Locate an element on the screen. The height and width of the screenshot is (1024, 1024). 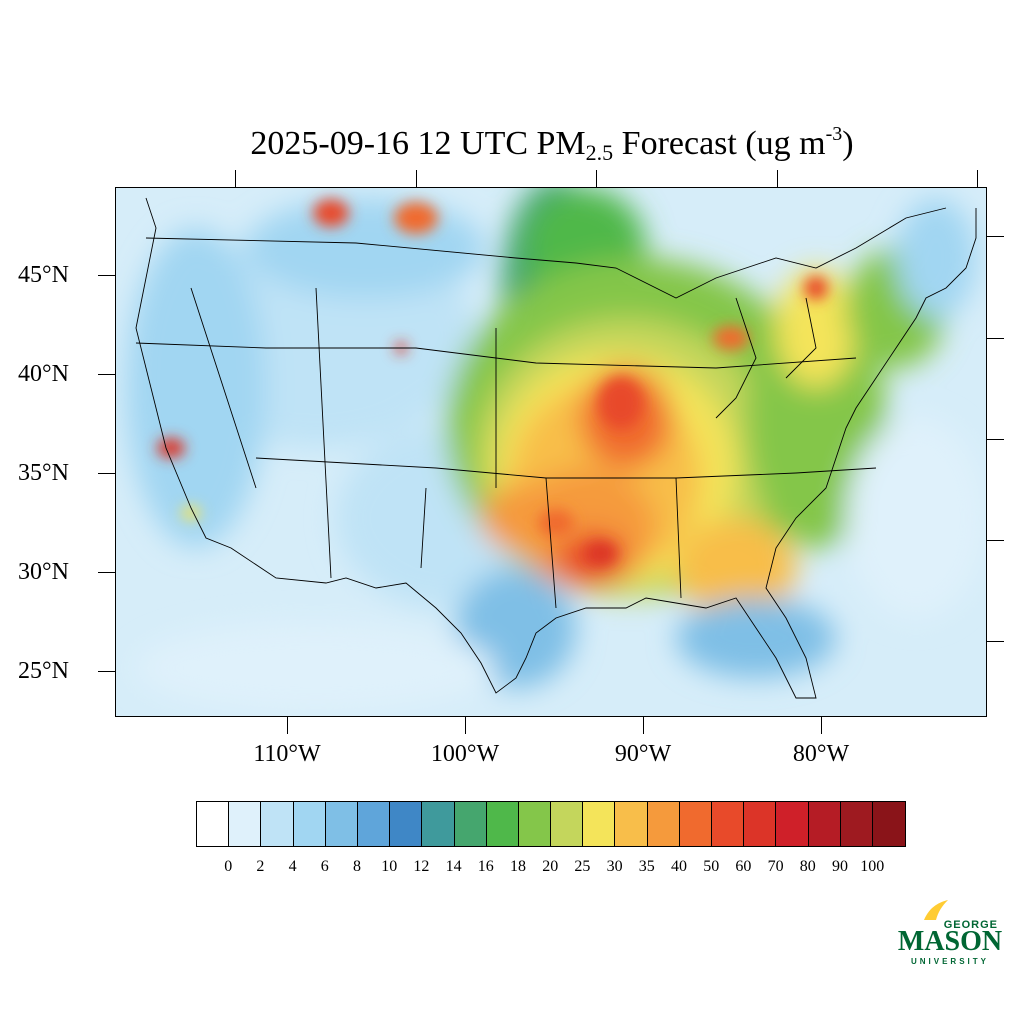
title-prefix: 2025-09-16 12 UTC PM is located at coordinates (418, 143).